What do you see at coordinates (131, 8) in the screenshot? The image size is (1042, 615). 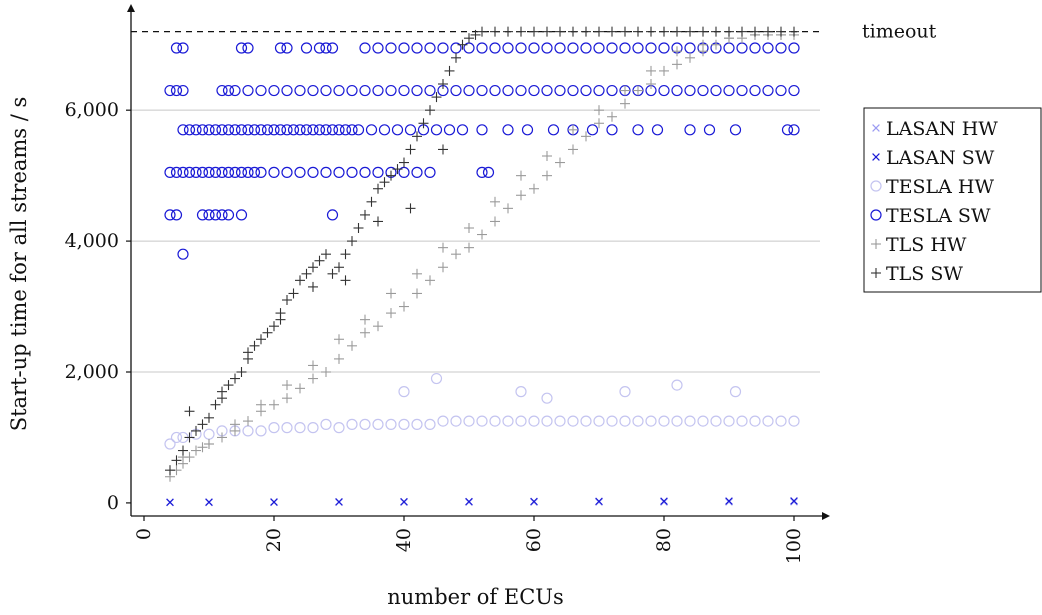 I see `y-axis-arrow` at bounding box center [131, 8].